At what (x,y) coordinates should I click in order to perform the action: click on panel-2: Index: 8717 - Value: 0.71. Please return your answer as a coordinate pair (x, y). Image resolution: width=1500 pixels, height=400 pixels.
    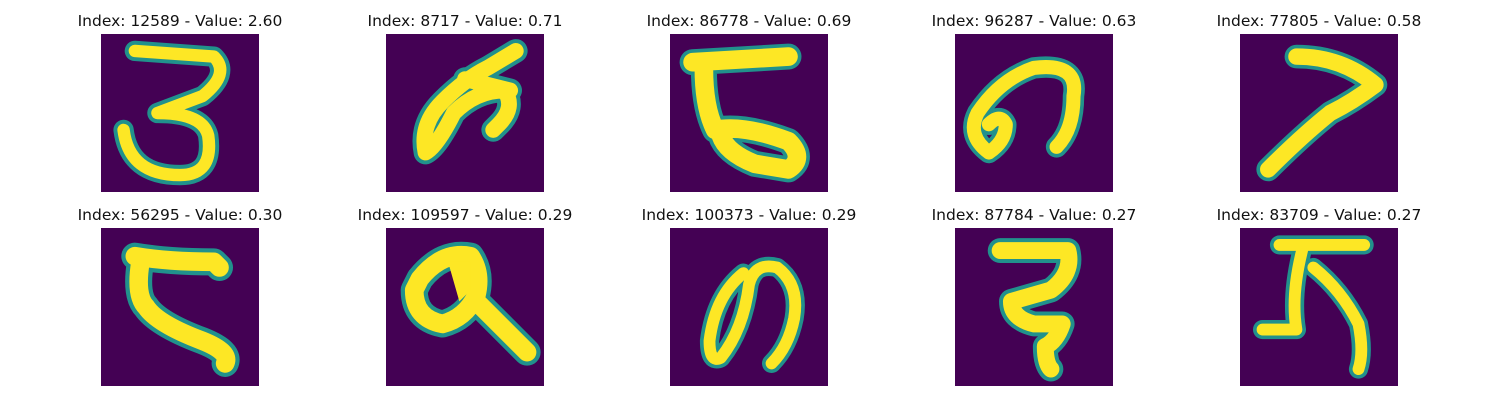
    Looking at the image, I should click on (465, 106).